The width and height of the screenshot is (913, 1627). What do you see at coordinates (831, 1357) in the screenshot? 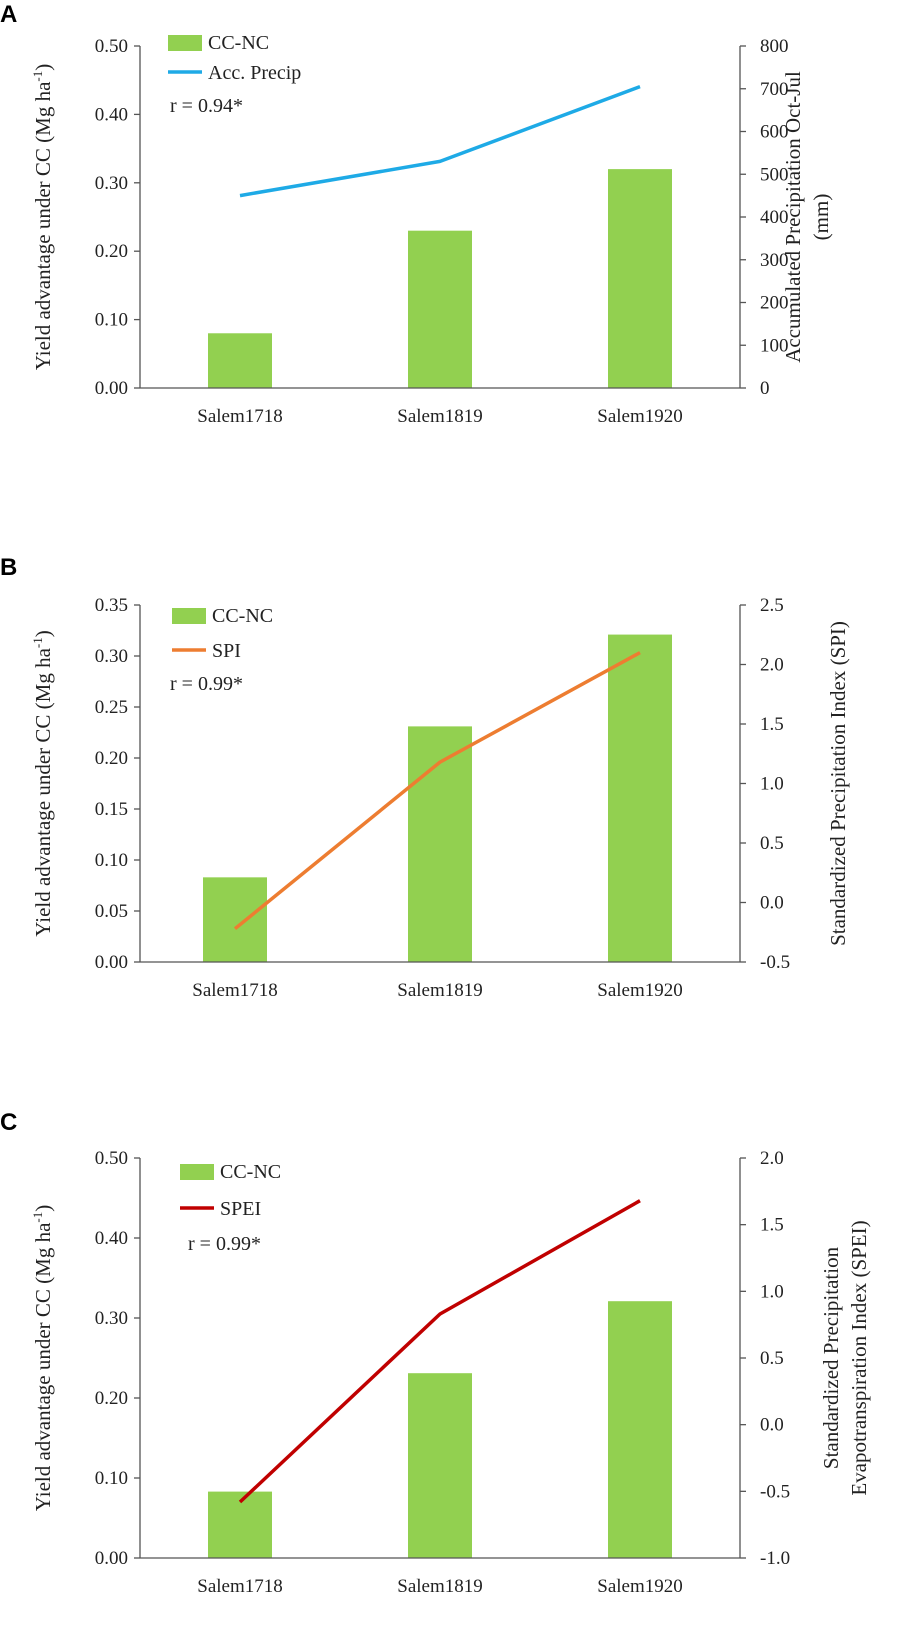
I see `y-right-title-line: Standardized Precipitation` at bounding box center [831, 1357].